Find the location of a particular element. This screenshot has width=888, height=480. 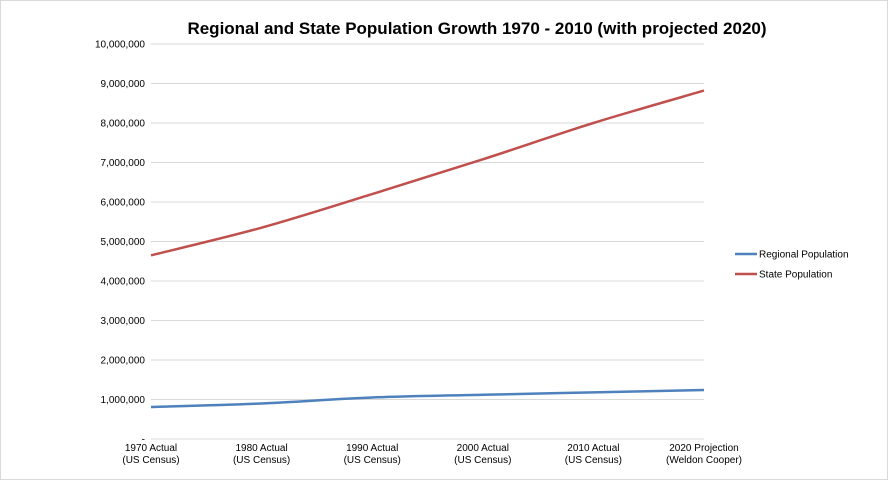

x-tick-label-line: 1980 Actual is located at coordinates (261, 448).